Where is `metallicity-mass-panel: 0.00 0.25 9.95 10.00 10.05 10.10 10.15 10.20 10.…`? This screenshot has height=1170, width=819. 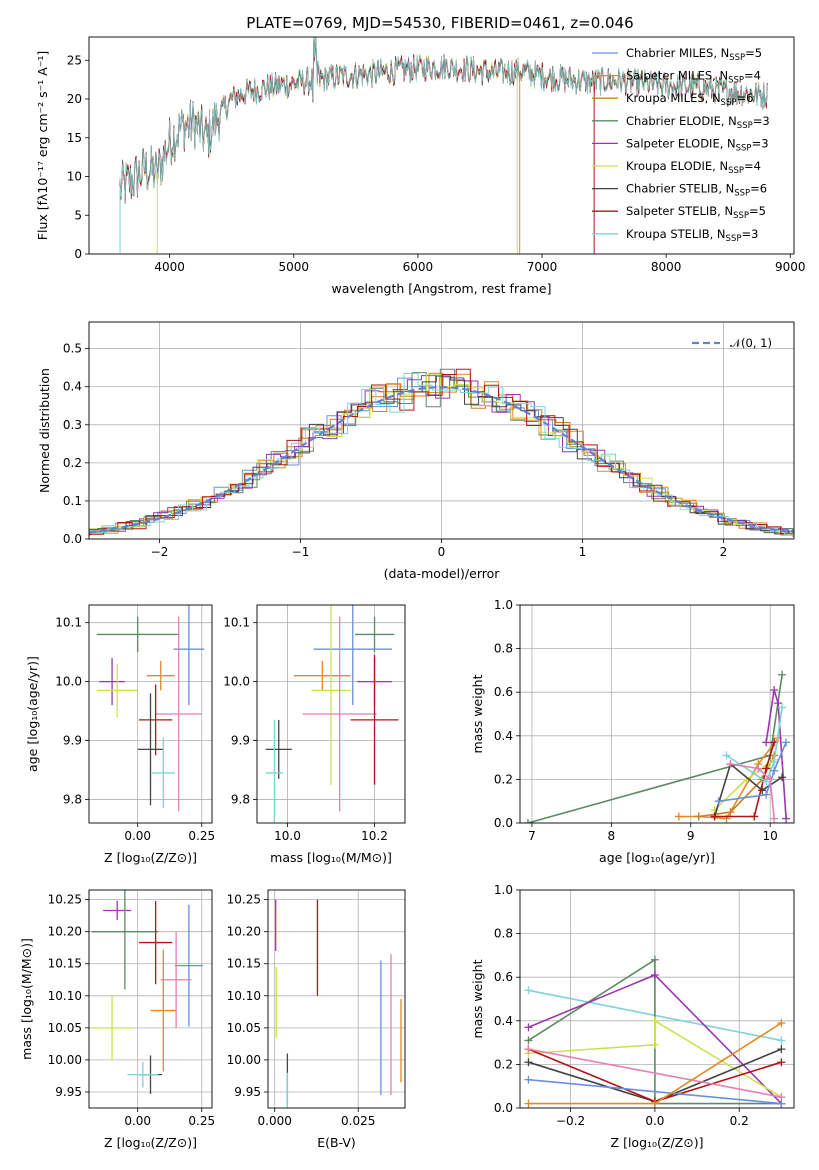
metallicity-mass-panel: 0.00 0.25 9.95 10.00 10.05 10.10 10.15 10.20 10.… is located at coordinates (117, 1019).